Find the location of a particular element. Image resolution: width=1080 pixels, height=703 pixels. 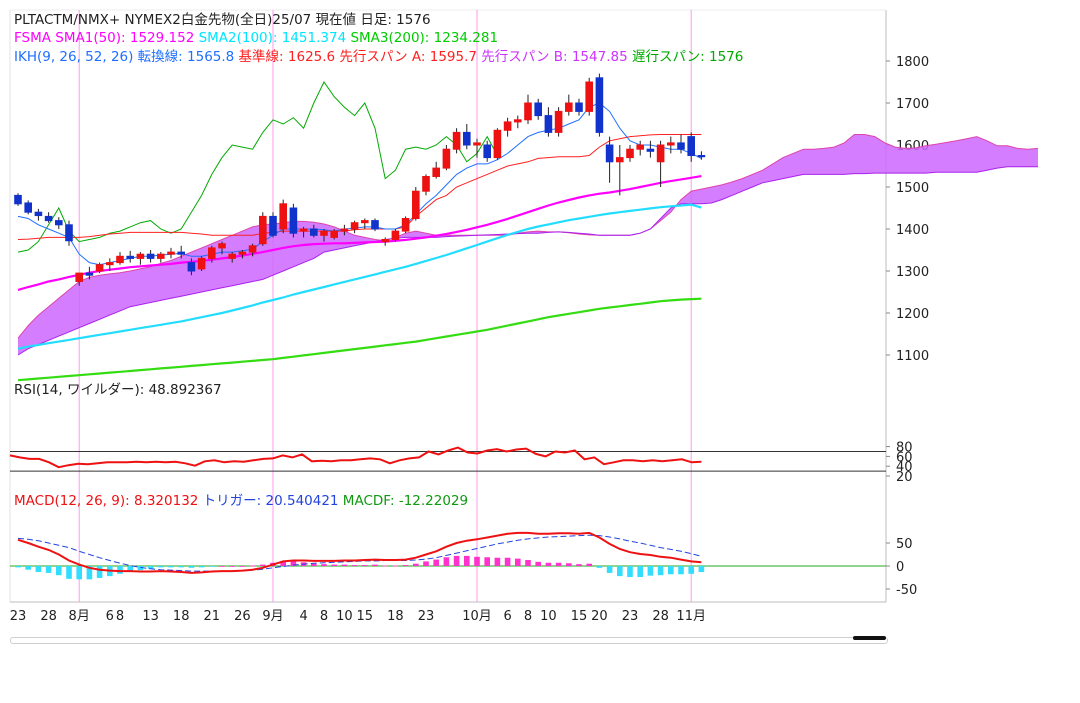

x-axis-day-label: 8 is located at coordinates (120, 616).